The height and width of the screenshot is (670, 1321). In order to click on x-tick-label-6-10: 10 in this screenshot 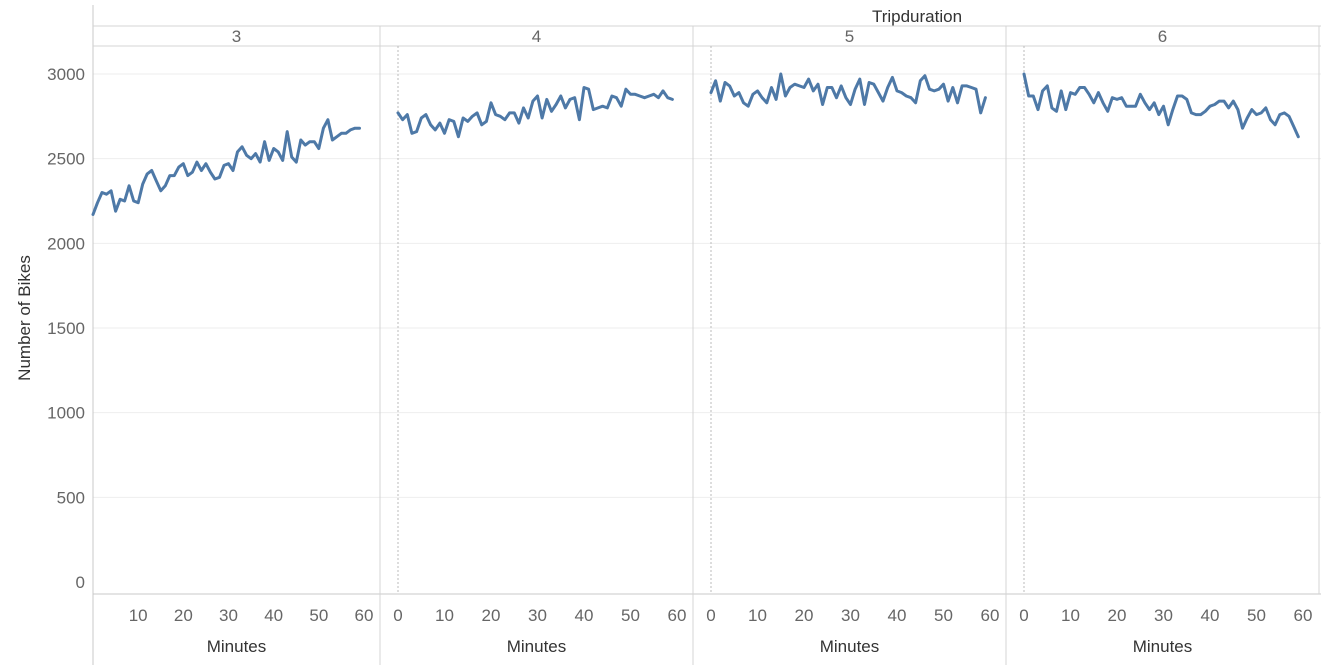, I will do `click(1070, 615)`.